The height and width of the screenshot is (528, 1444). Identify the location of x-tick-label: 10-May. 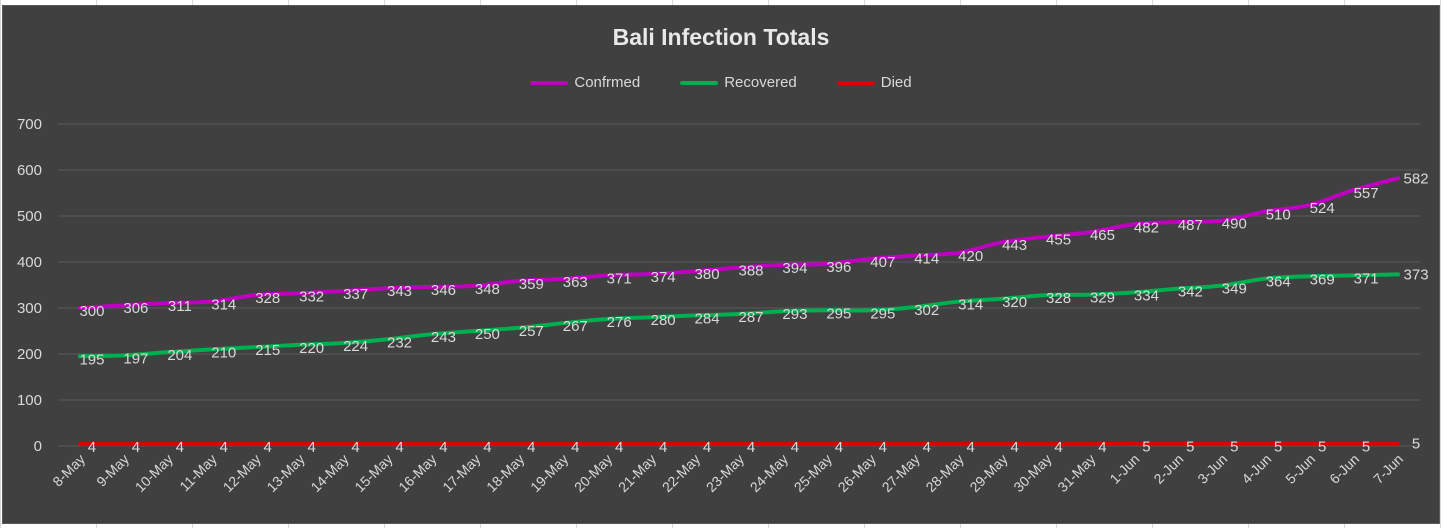
(154, 473).